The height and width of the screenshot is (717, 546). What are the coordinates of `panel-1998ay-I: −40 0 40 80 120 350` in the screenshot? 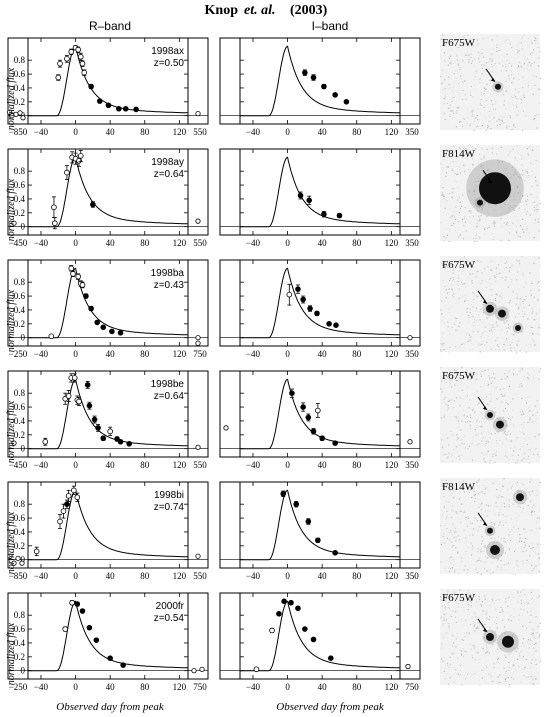 It's located at (320, 198).